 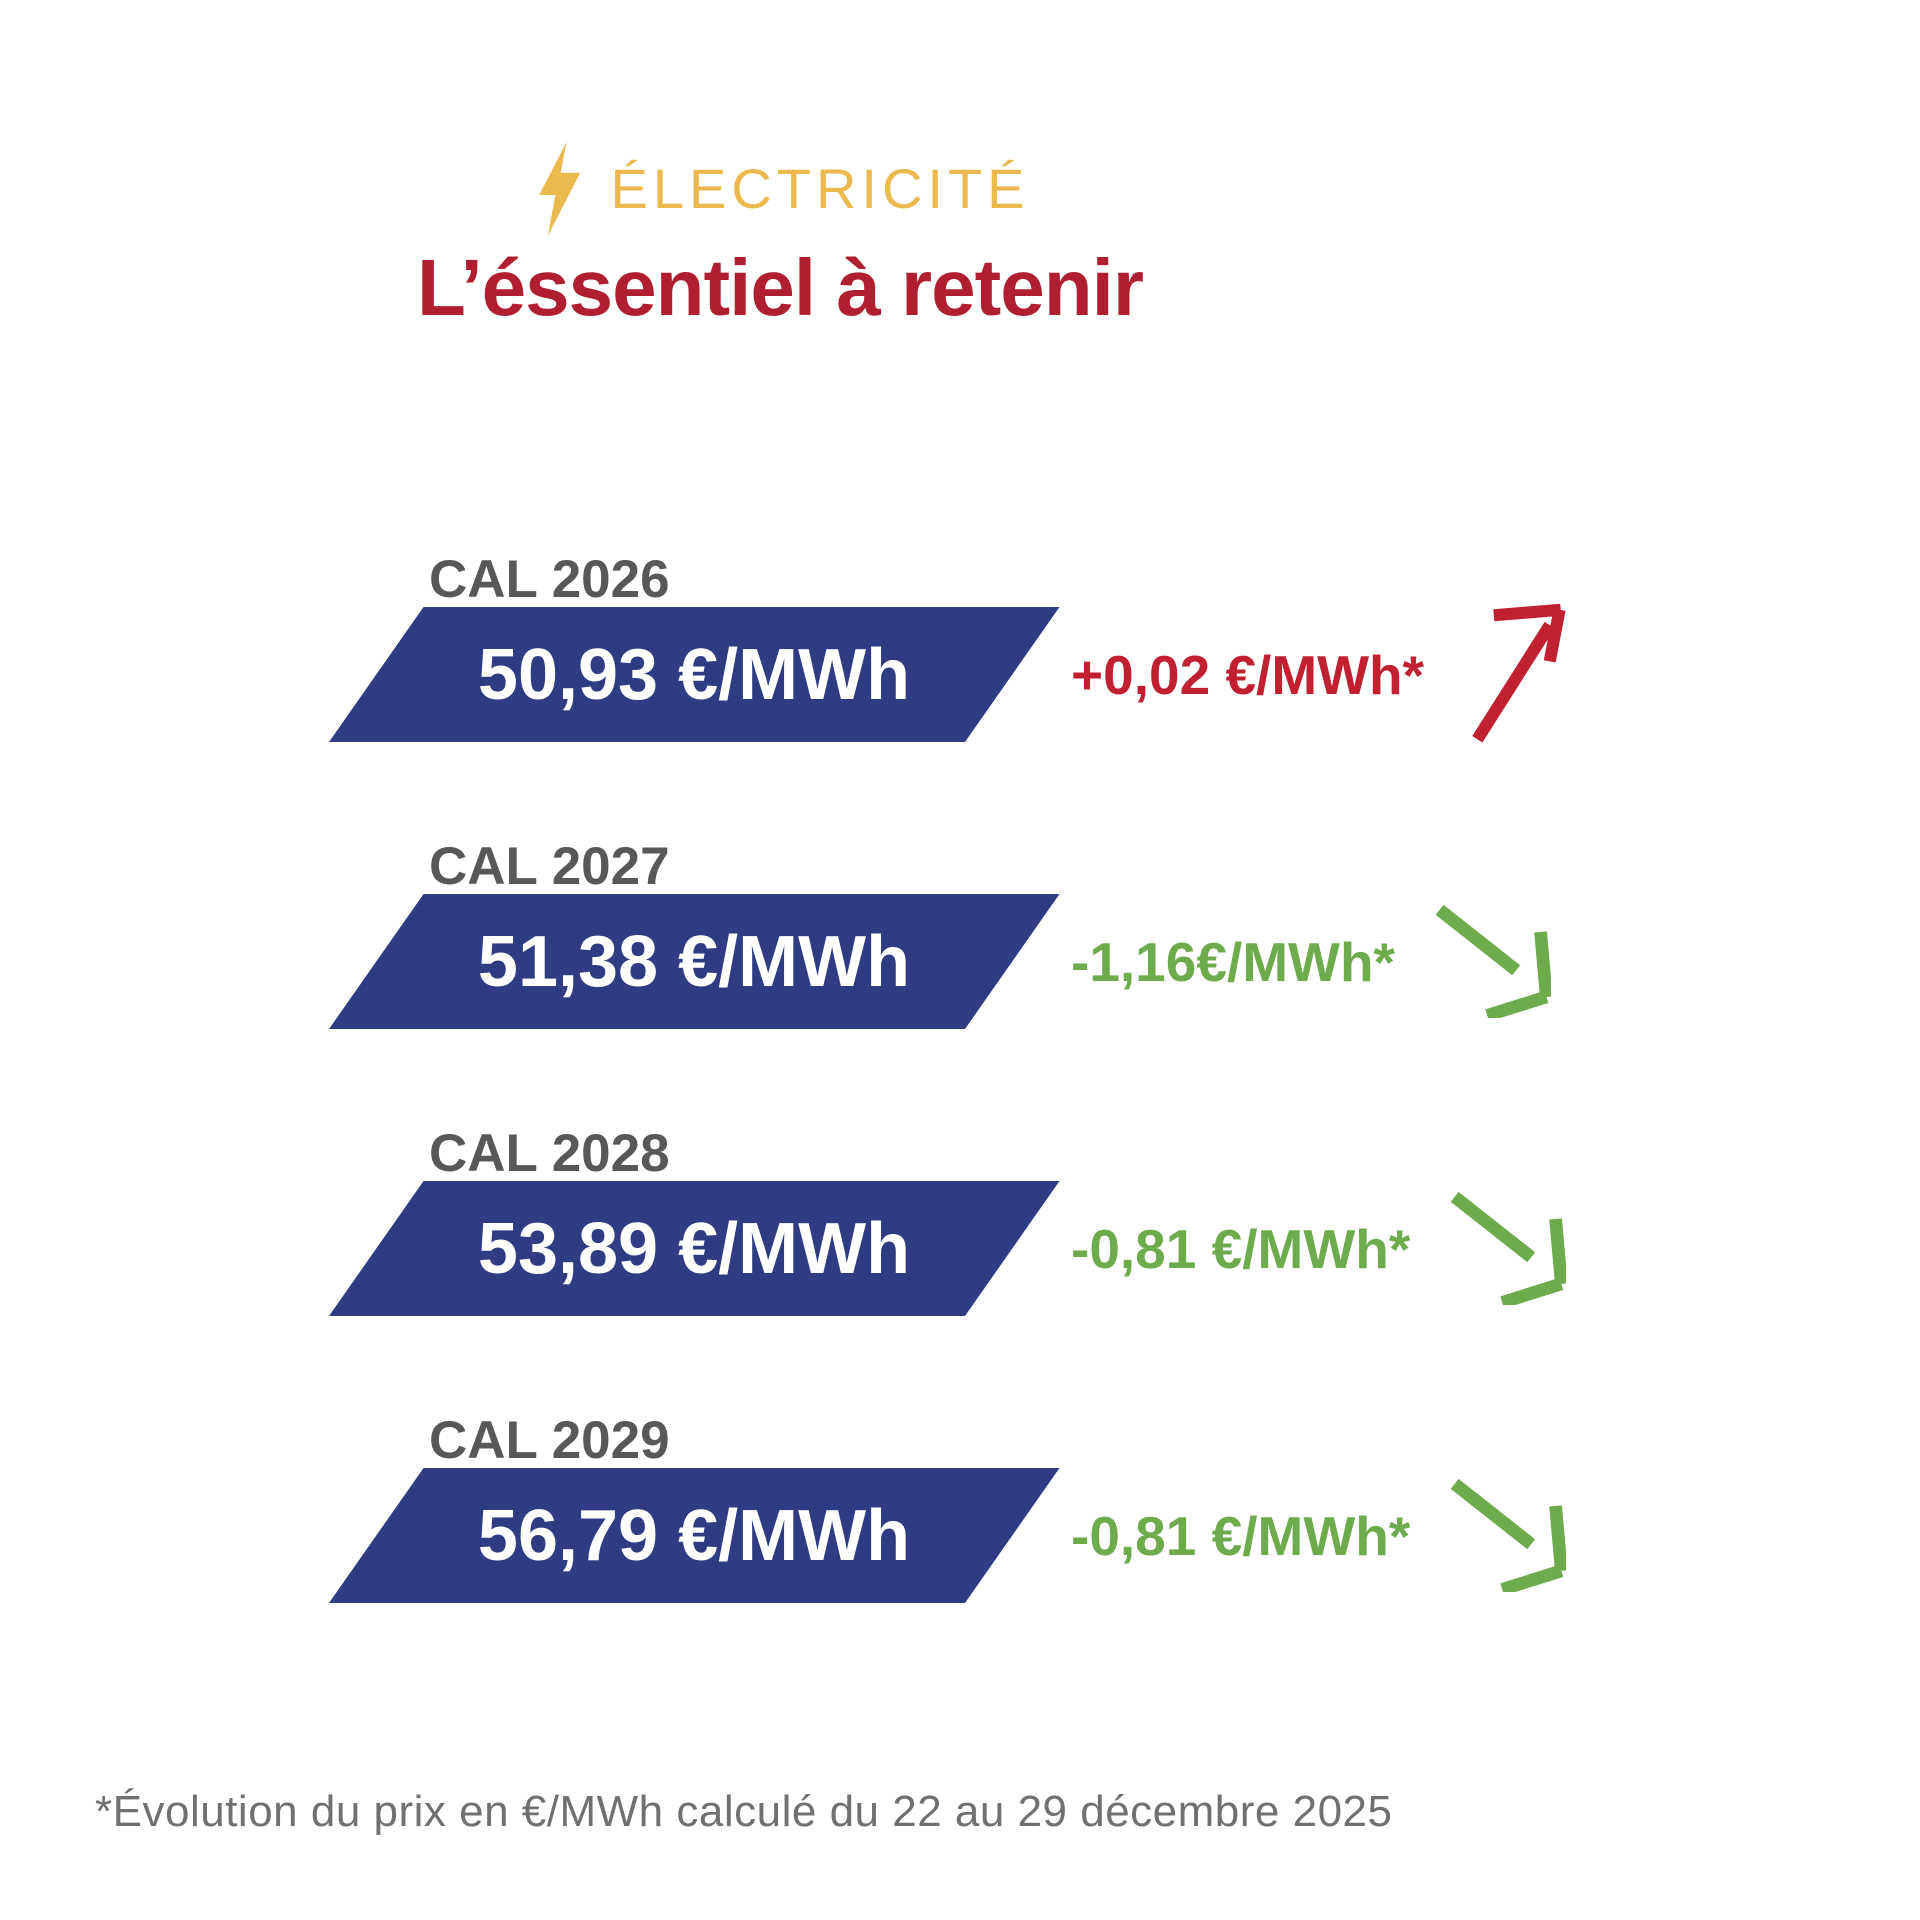 What do you see at coordinates (1248, 674) in the screenshot?
I see `price-change: +0,02 €/MWh*` at bounding box center [1248, 674].